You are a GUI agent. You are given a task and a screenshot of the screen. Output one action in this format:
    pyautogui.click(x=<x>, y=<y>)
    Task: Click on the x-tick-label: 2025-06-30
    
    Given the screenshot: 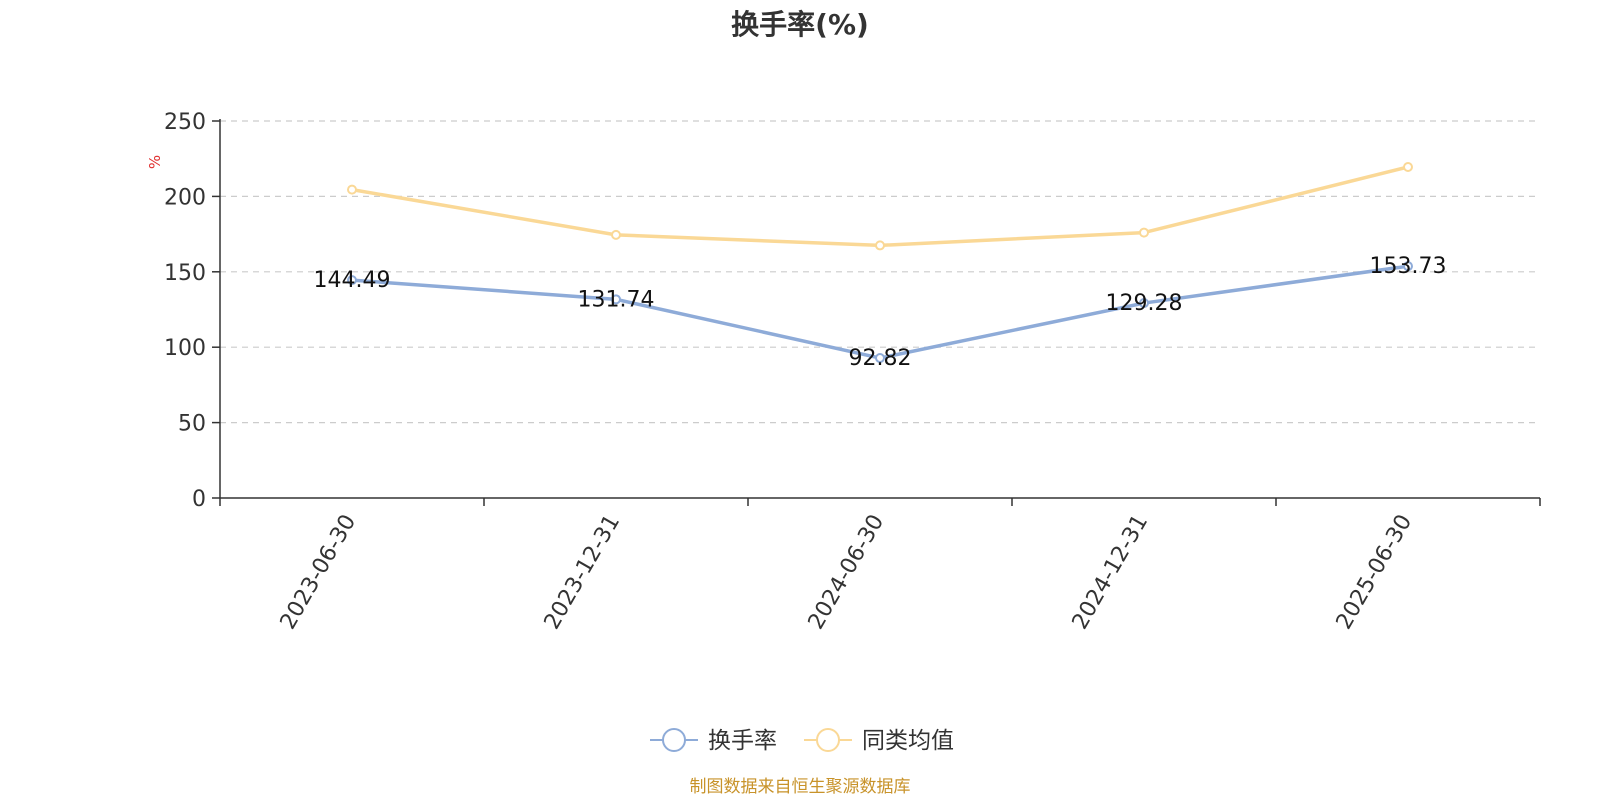 What is the action you would take?
    pyautogui.click(x=1375, y=572)
    